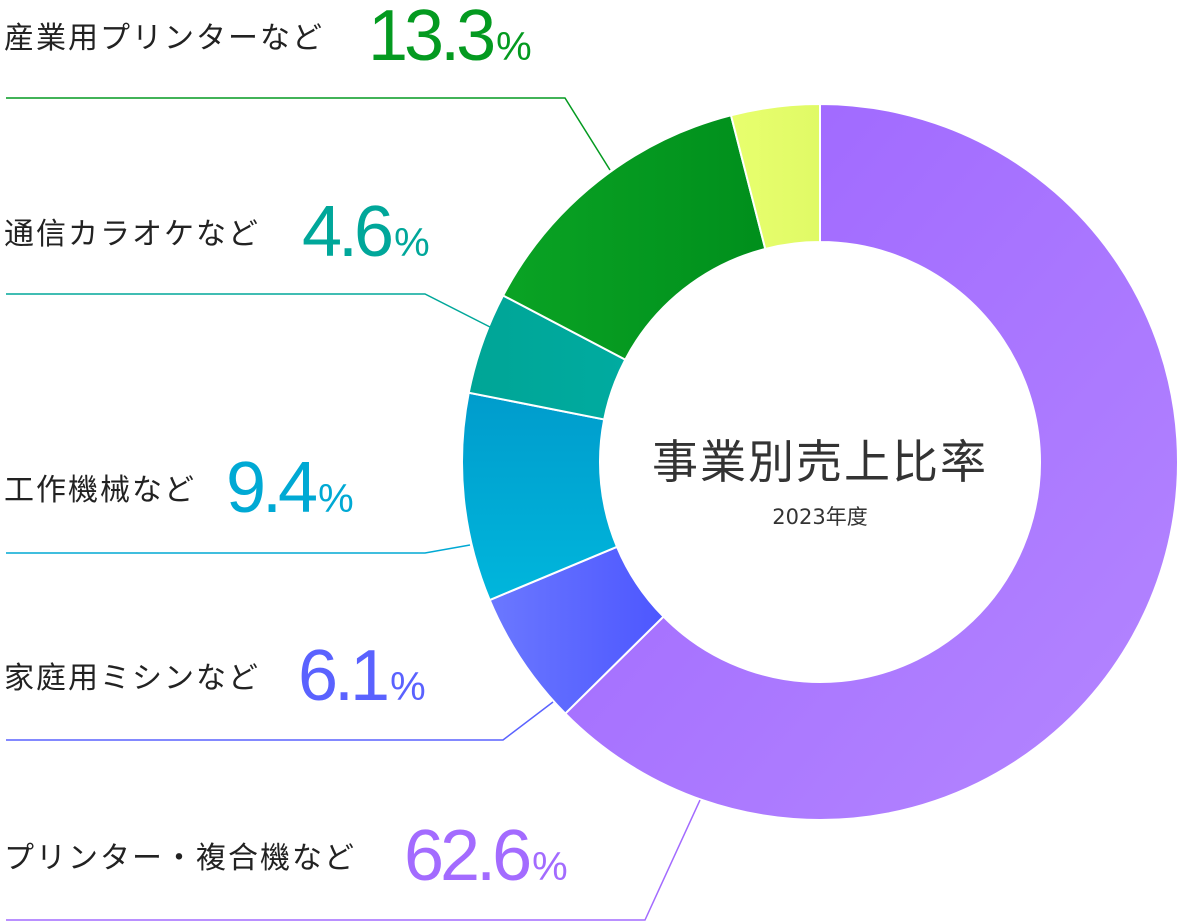  I want to click on value-label-printer: 62.6%, so click(486, 856).